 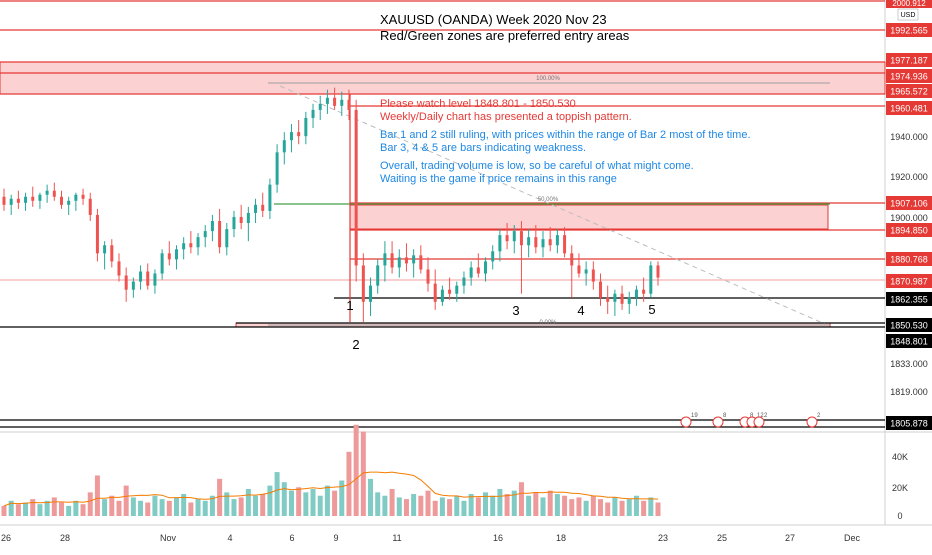 What do you see at coordinates (900, 457) in the screenshot?
I see `volume-axis-label: 40K` at bounding box center [900, 457].